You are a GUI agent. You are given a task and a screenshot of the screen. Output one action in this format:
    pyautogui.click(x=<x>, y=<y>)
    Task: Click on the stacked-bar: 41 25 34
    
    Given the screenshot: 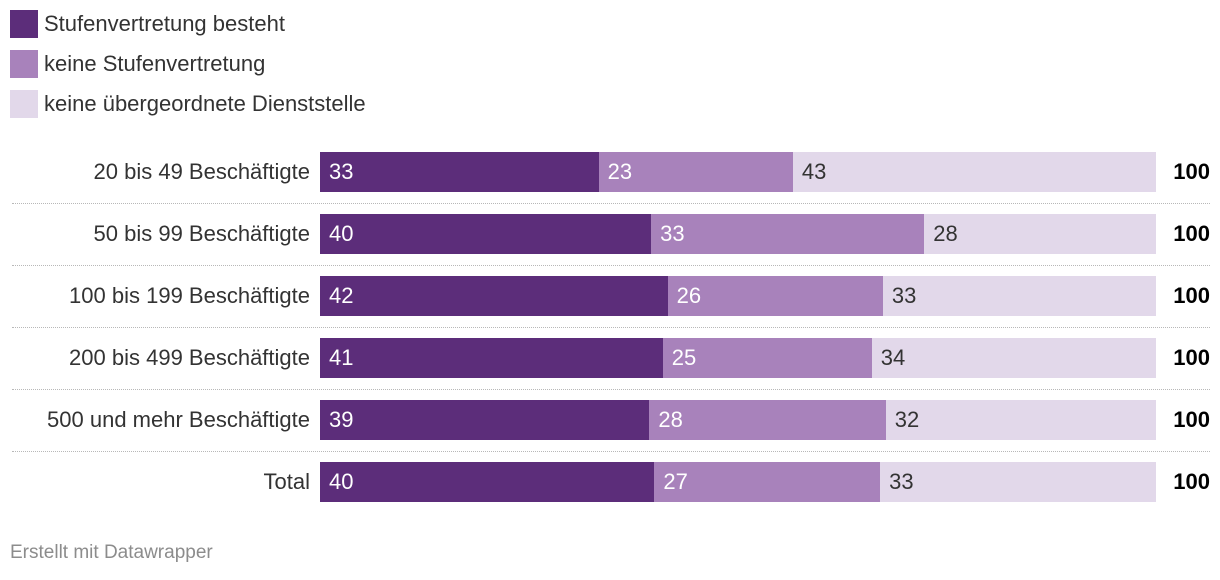 What is the action you would take?
    pyautogui.click(x=738, y=358)
    